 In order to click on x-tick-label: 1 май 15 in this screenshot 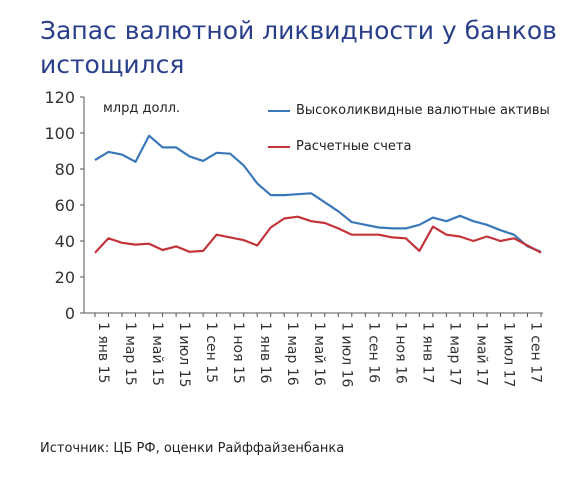, I will do `click(157, 354)`.